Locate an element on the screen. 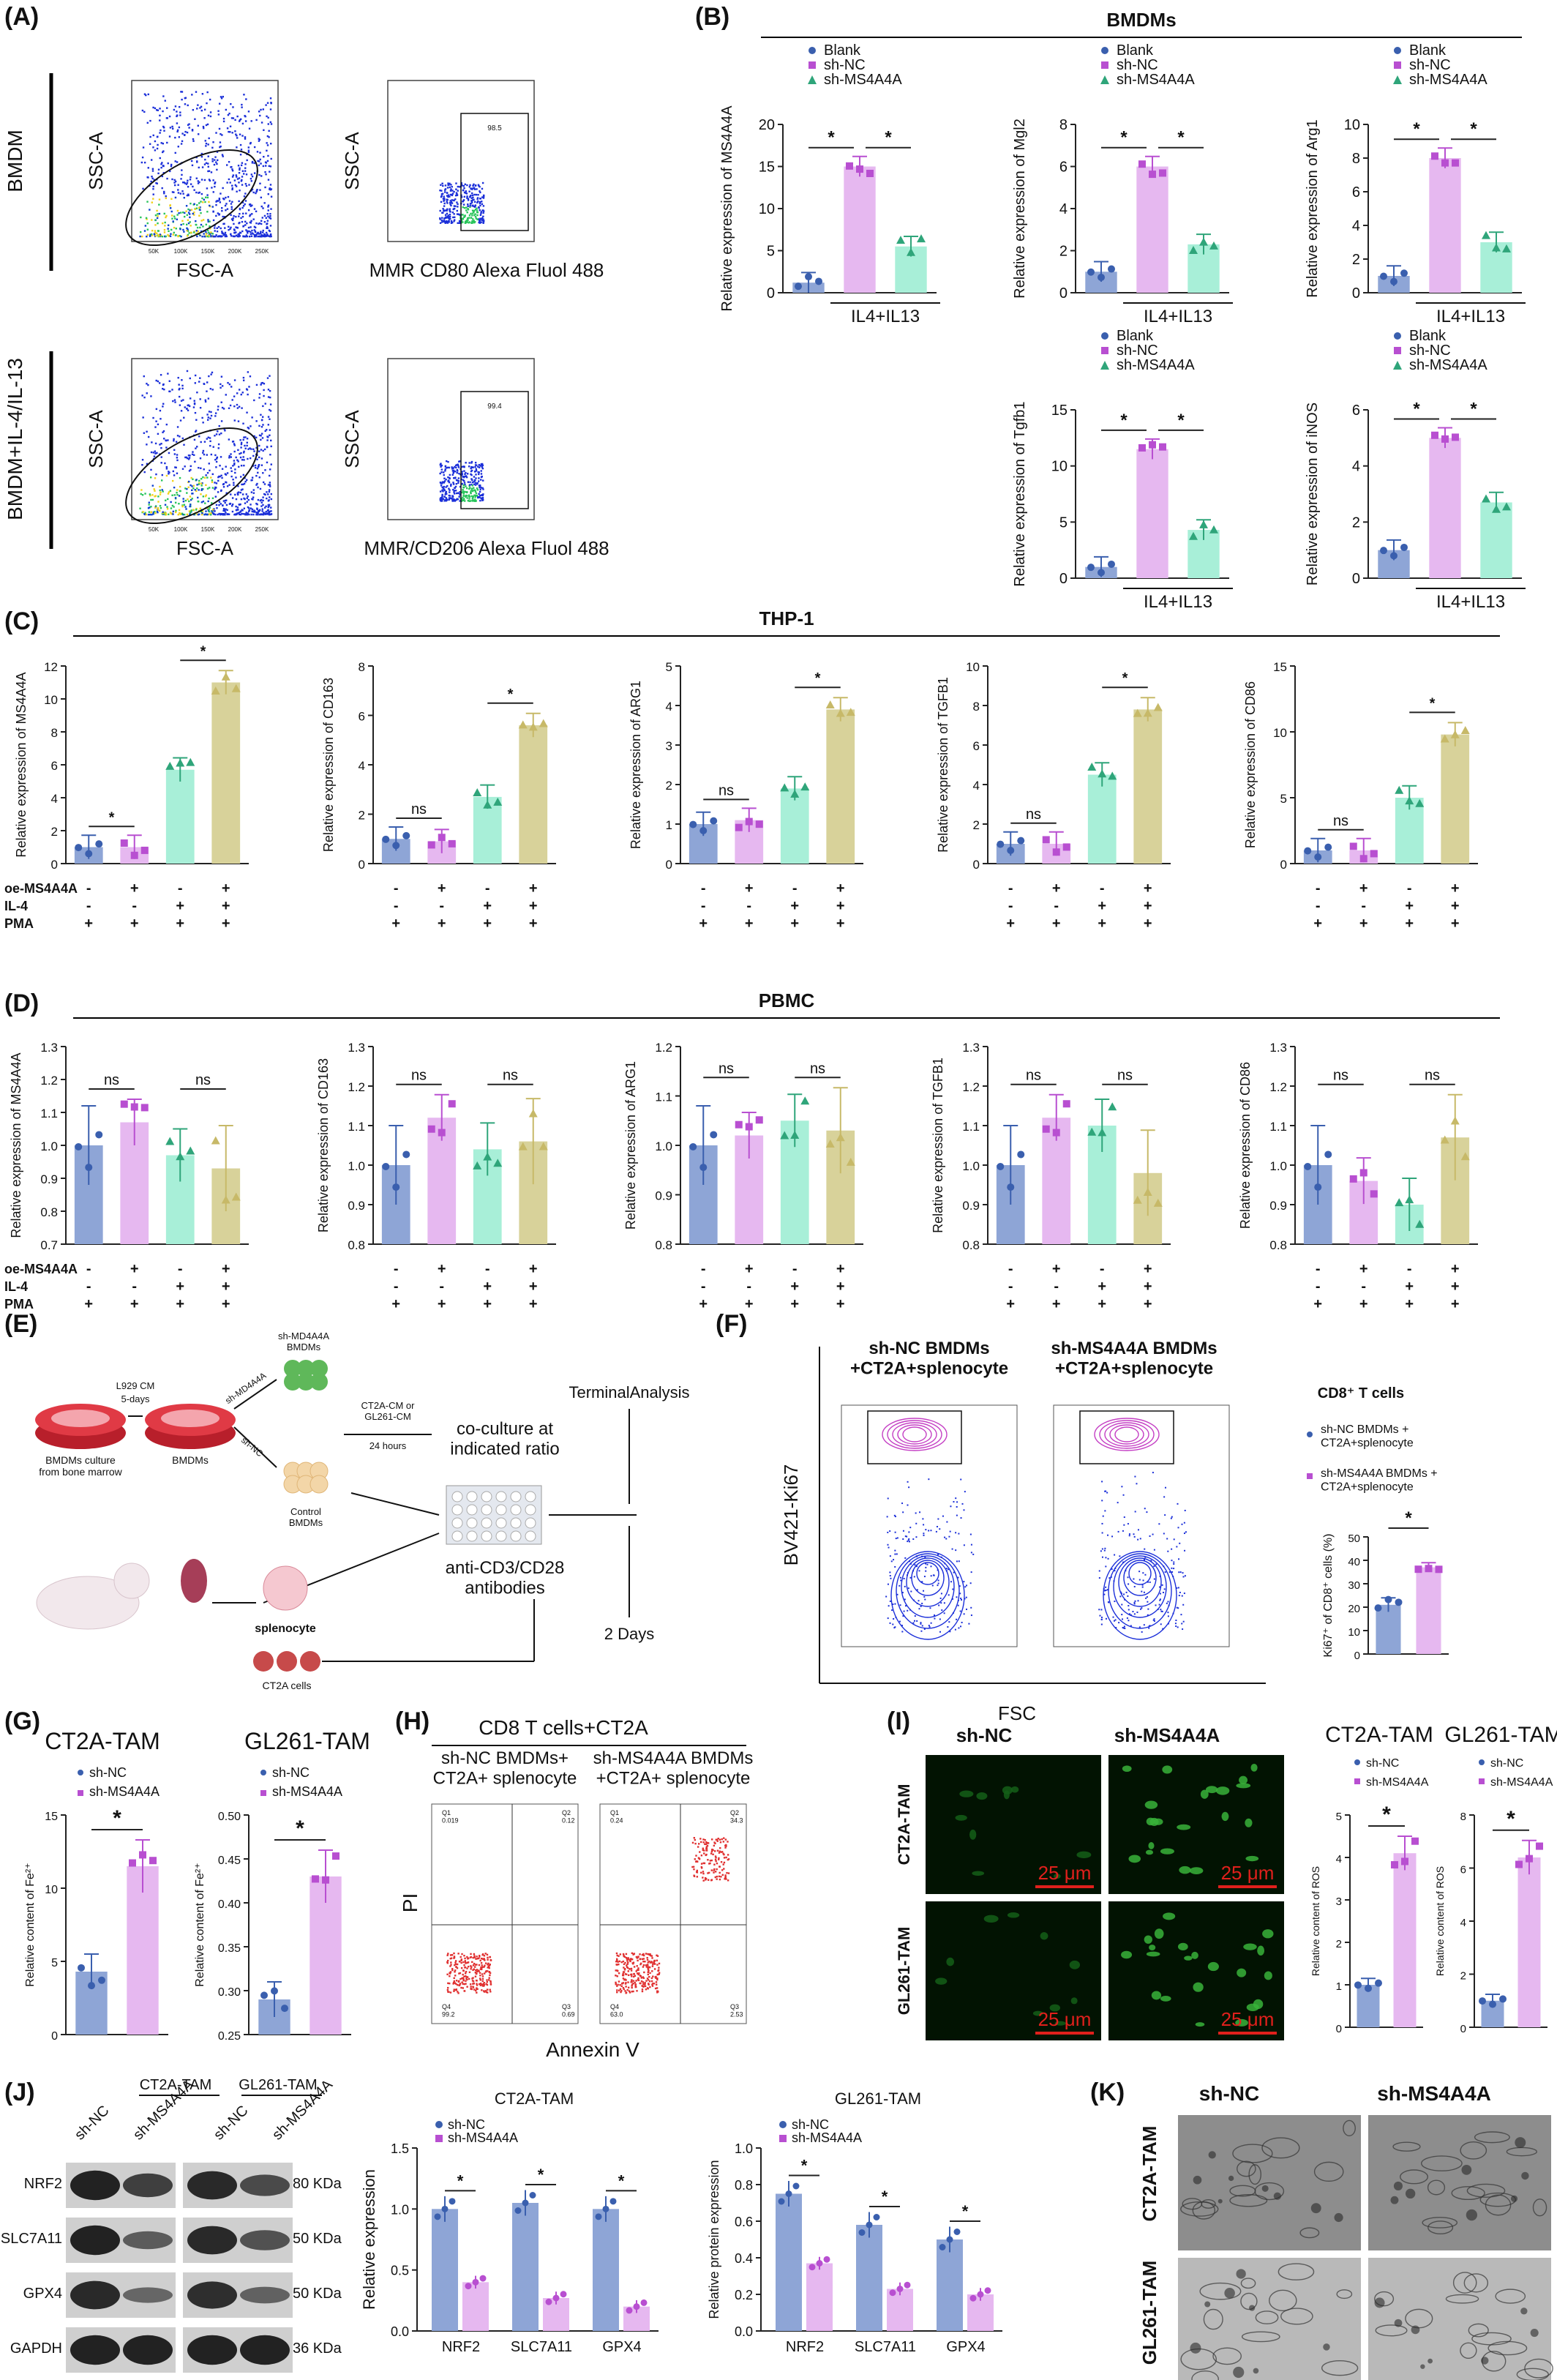  panel-label-d: (D) is located at coordinates (22, 1003).